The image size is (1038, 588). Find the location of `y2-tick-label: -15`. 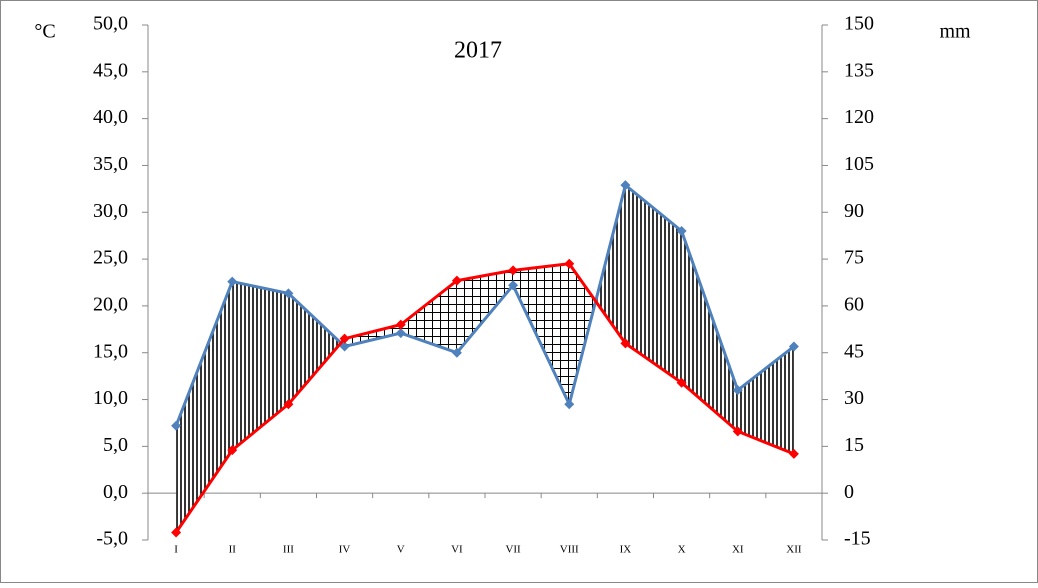

y2-tick-label: -15 is located at coordinates (857, 539).